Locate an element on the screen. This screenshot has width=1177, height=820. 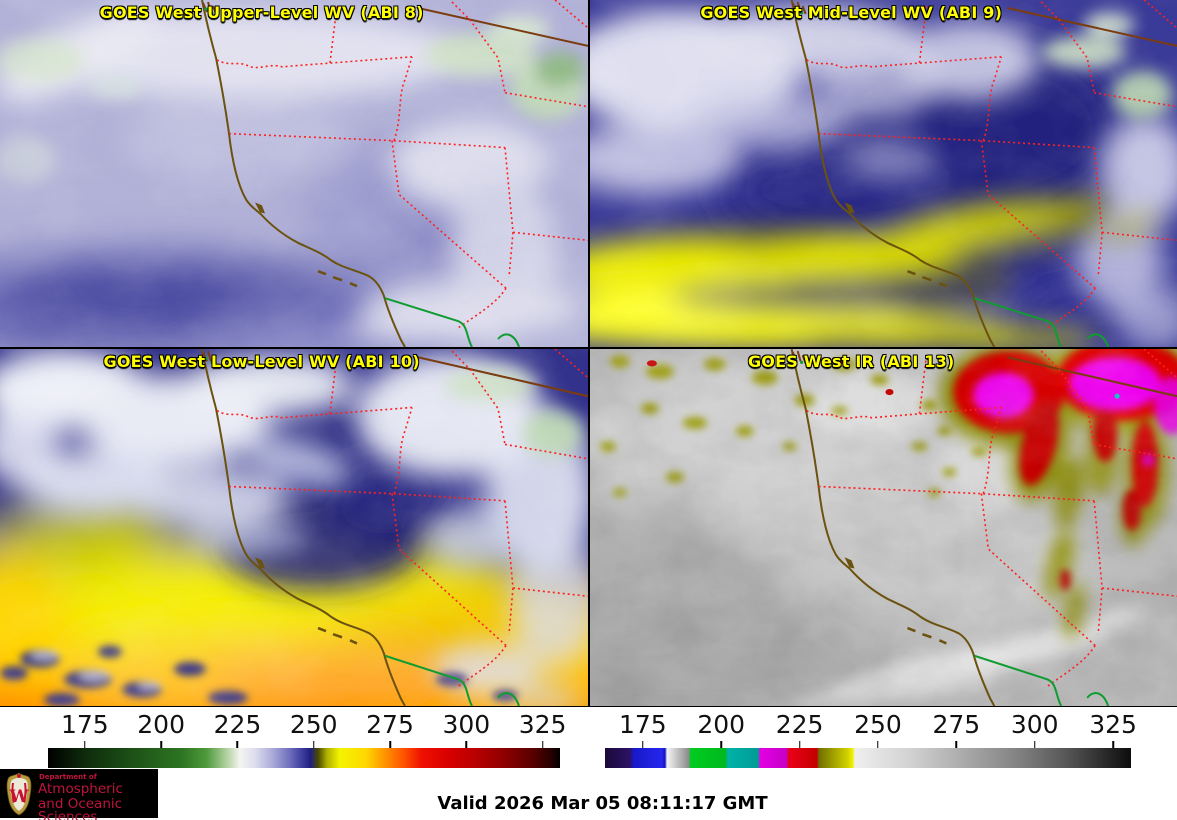
svg-text: W is located at coordinates (18, 797).